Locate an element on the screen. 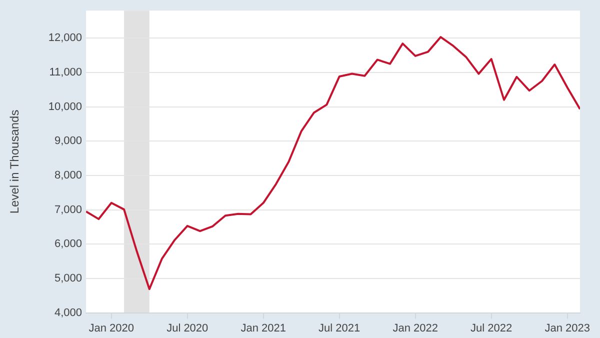 The image size is (600, 338). x-tick-label: Jan 2021 is located at coordinates (263, 328).